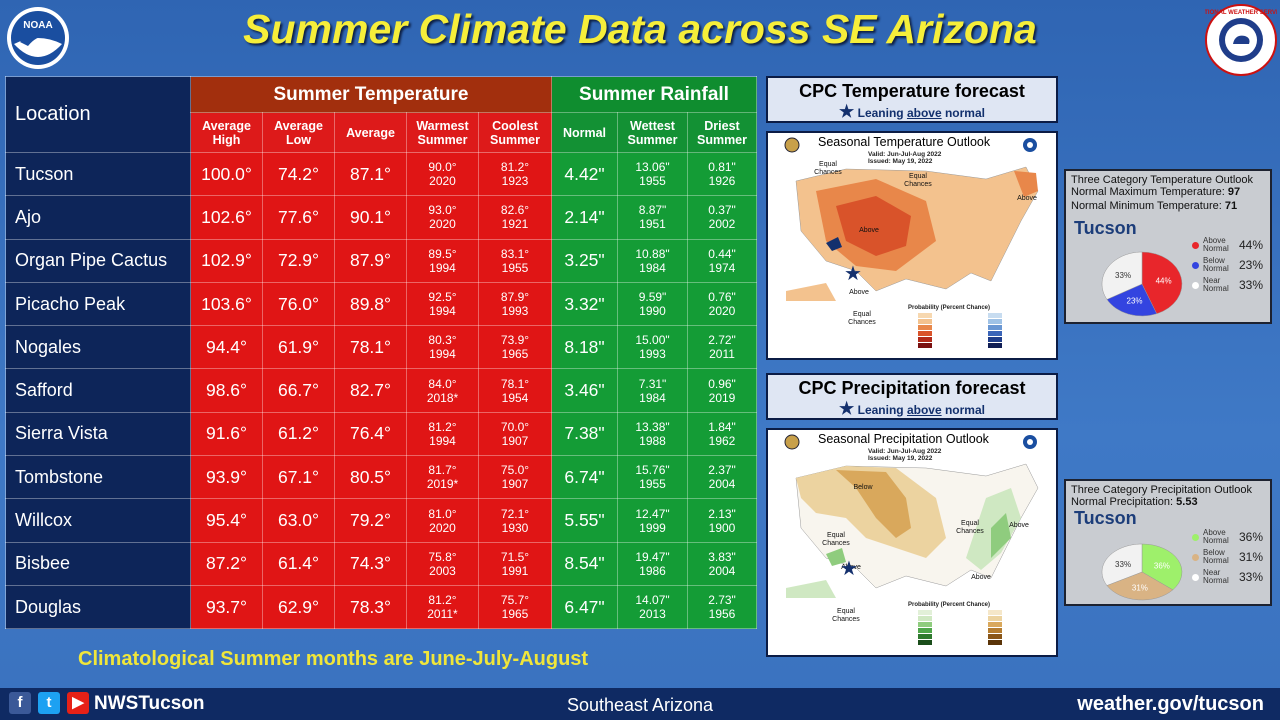  I want to click on wettest-cell: 8.87" 1951, so click(652, 217).